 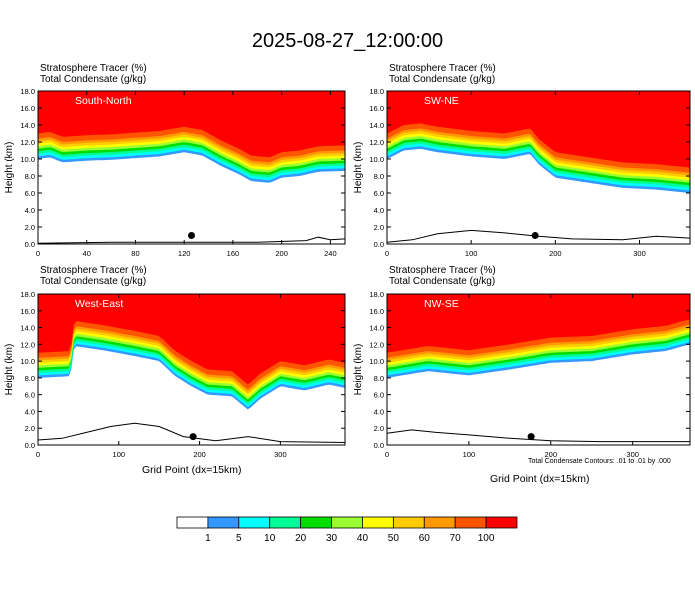 What do you see at coordinates (99, 304) in the screenshot?
I see `cross-section-name: West-East` at bounding box center [99, 304].